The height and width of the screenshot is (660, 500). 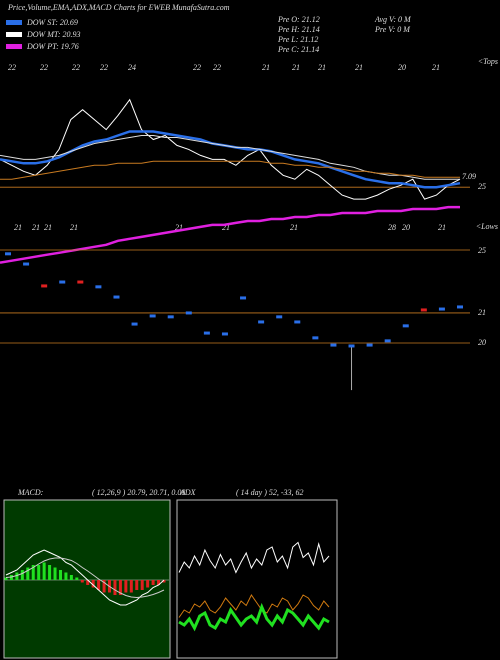 I want to click on legend-label: DOW ST: 20.69, so click(x=52, y=22).